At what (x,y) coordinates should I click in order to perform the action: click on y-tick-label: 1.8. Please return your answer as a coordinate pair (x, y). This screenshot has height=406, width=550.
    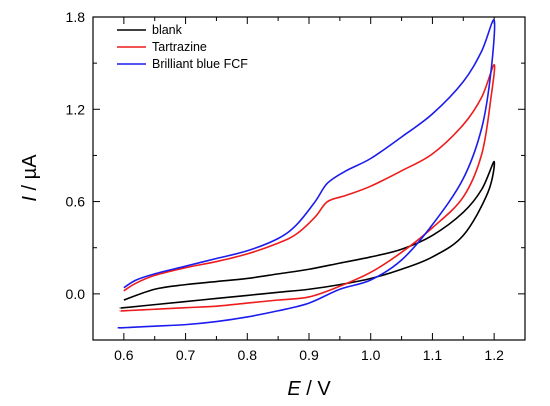
    Looking at the image, I should click on (76, 17).